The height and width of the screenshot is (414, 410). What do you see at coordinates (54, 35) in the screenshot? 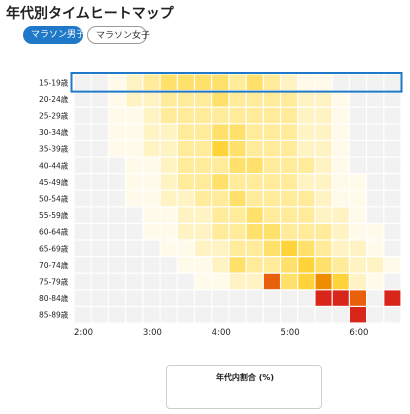
I see `tab-marathon-men: マラソン男子` at bounding box center [54, 35].